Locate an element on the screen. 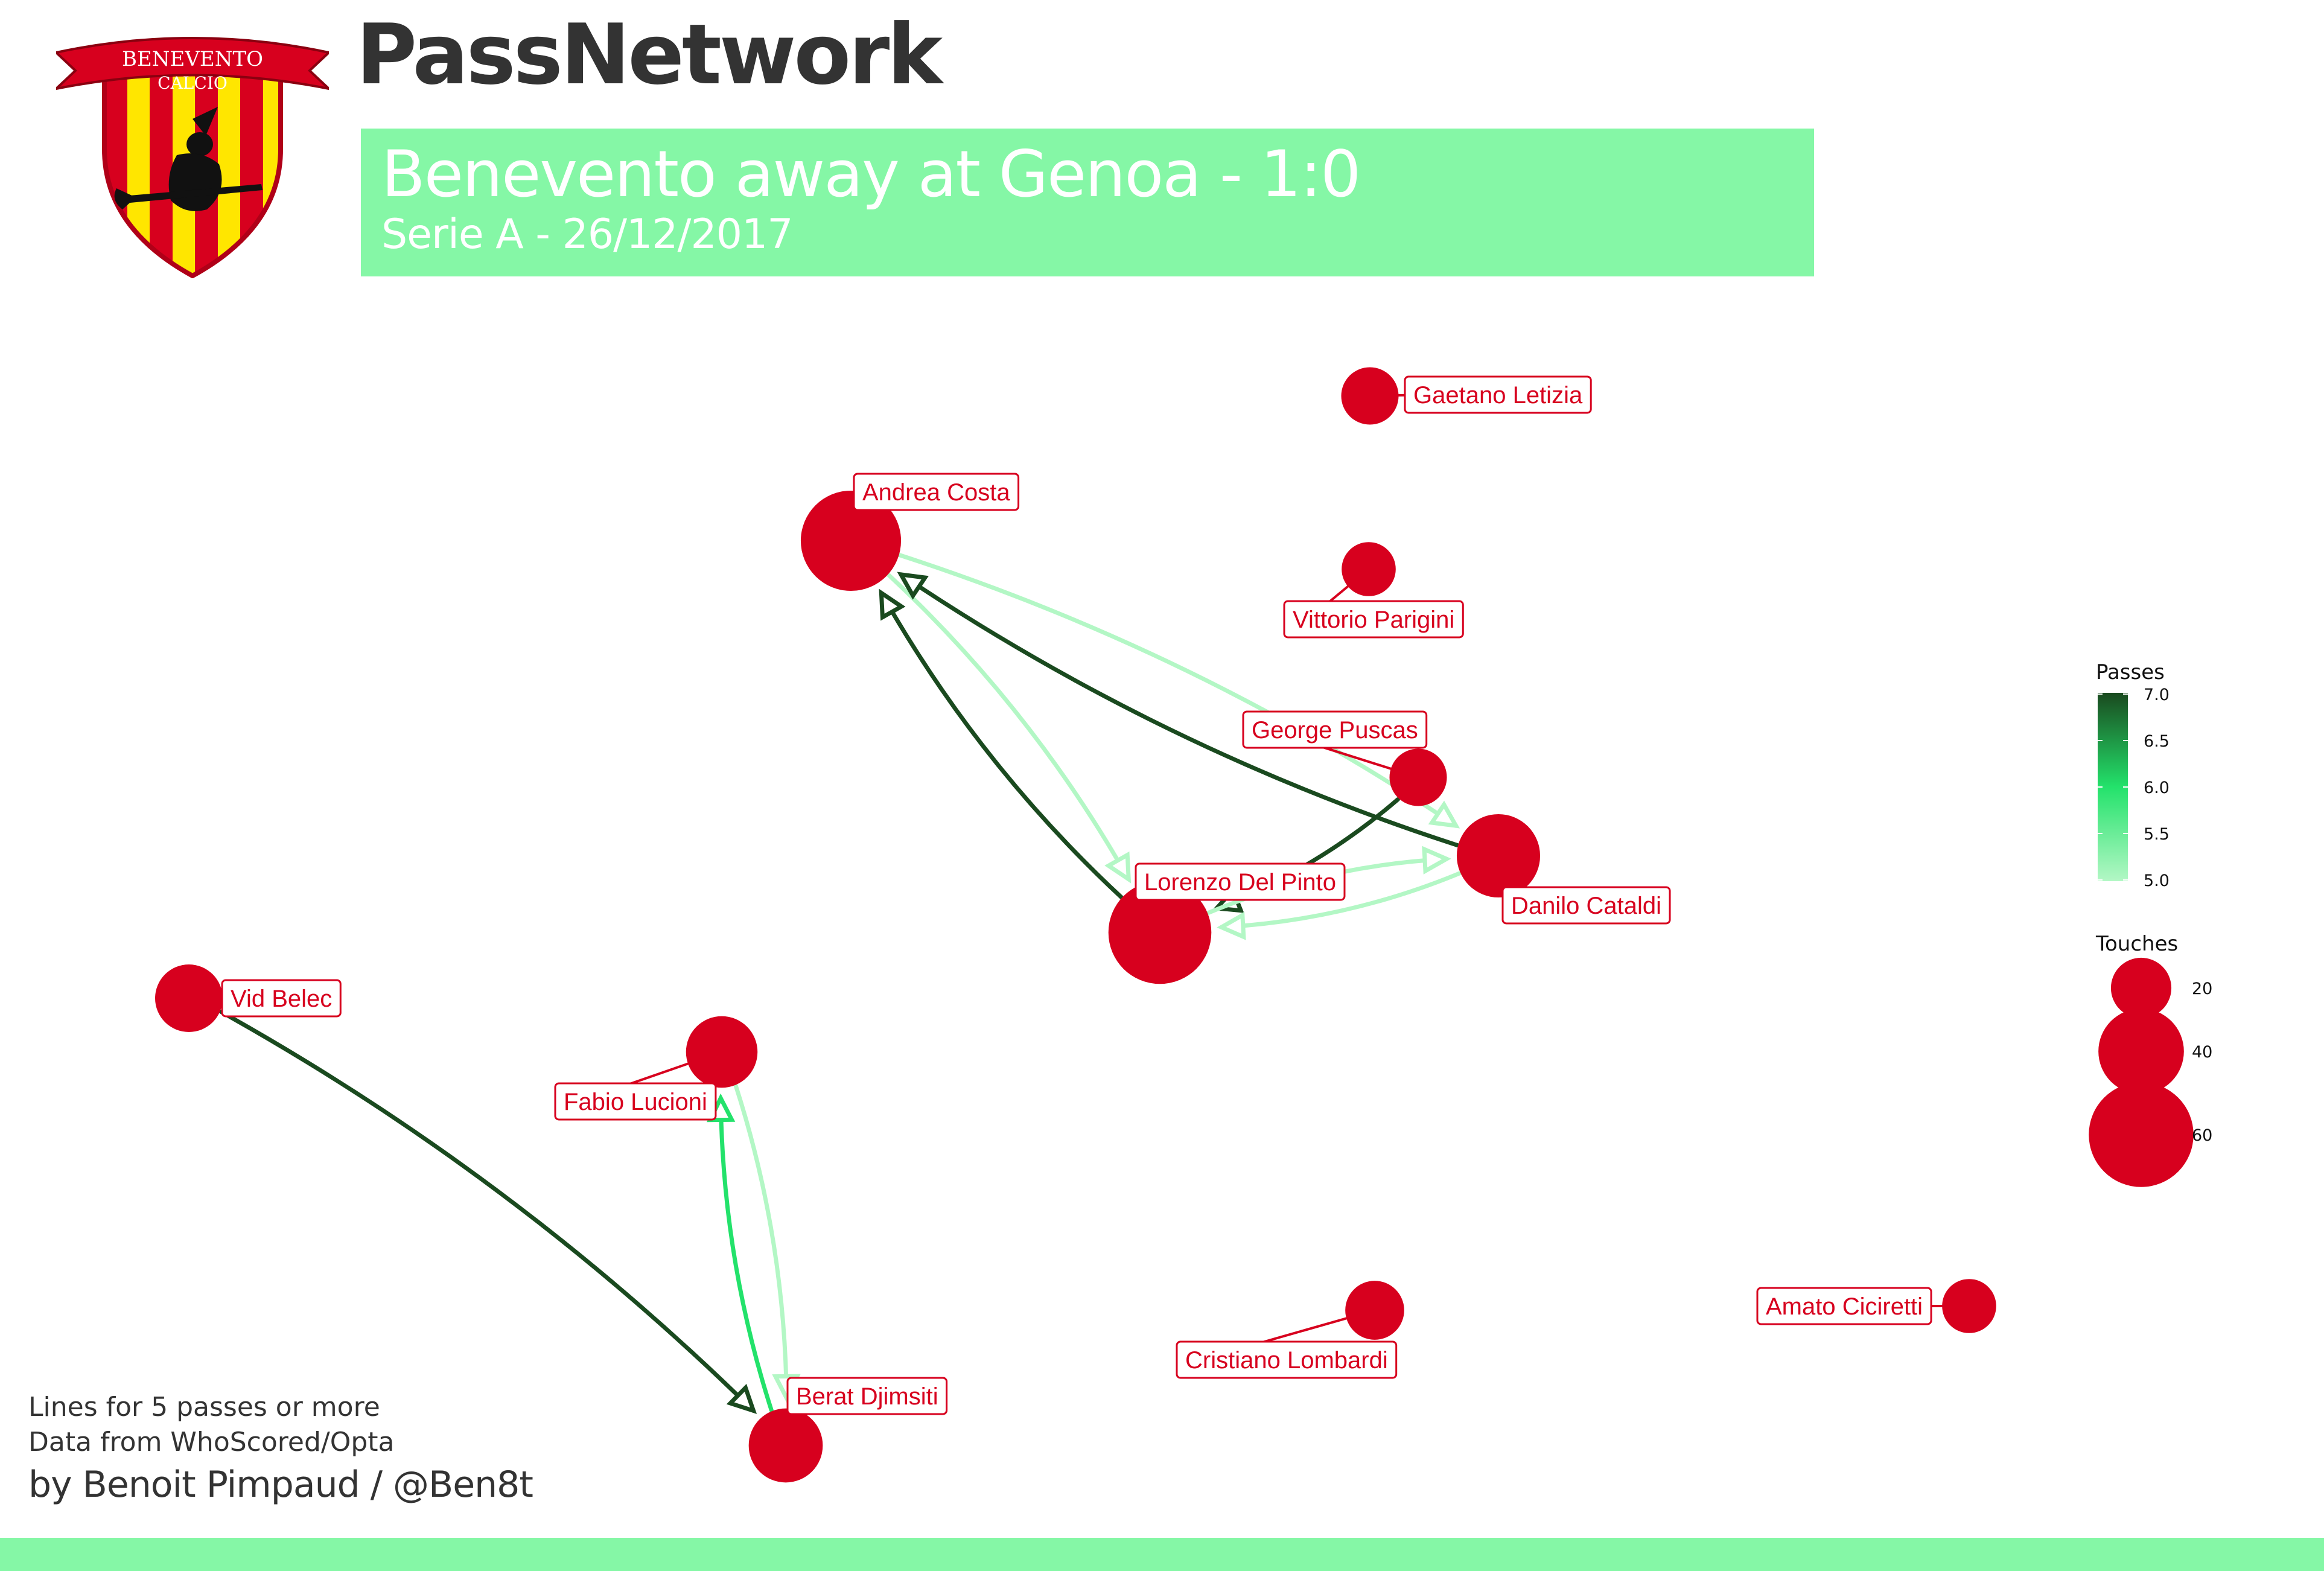 The height and width of the screenshot is (1571, 2324). player-label: Lorenzo Del Pinto is located at coordinates (1240, 882).